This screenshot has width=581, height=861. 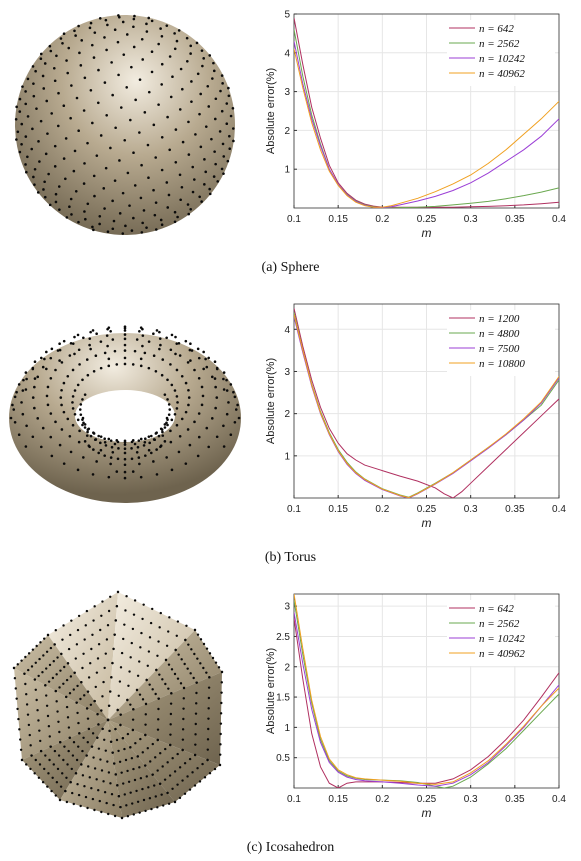 I want to click on series-line, so click(x=426, y=689).